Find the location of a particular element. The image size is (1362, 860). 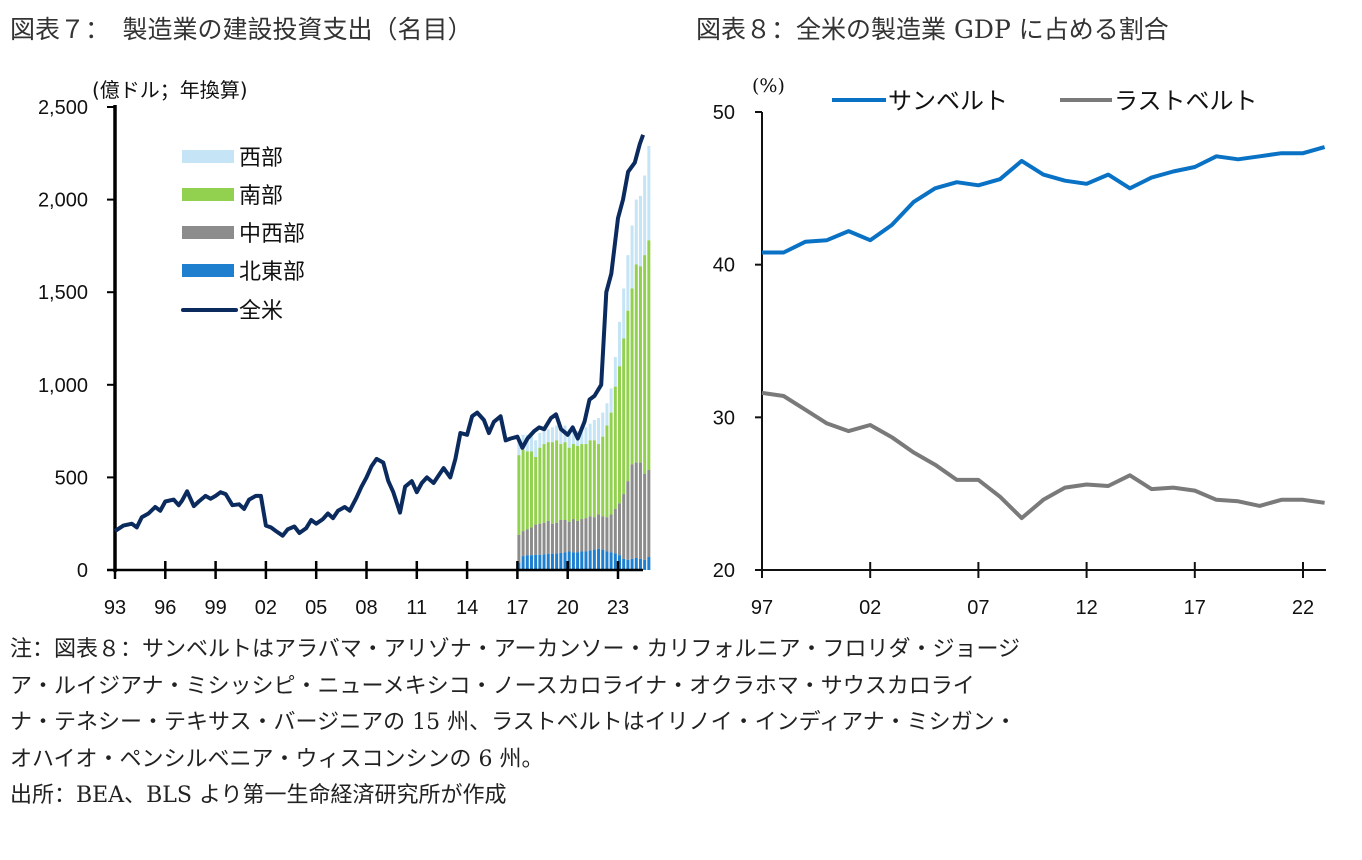

chart7-y-tick-label: 0 is located at coordinates (82, 571).